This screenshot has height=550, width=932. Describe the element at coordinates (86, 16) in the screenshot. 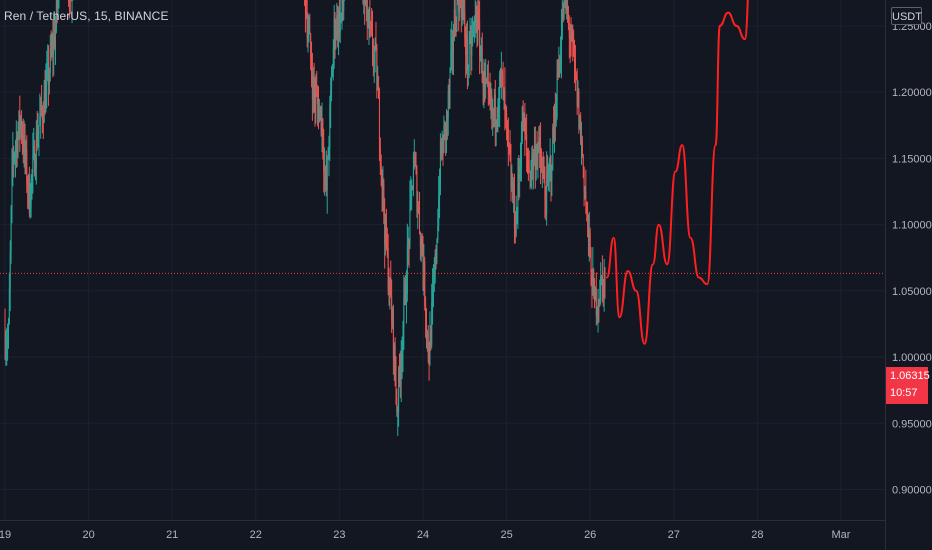

I see `symbol-title: Ren / TetherUS, 15, BINANCE` at that location.